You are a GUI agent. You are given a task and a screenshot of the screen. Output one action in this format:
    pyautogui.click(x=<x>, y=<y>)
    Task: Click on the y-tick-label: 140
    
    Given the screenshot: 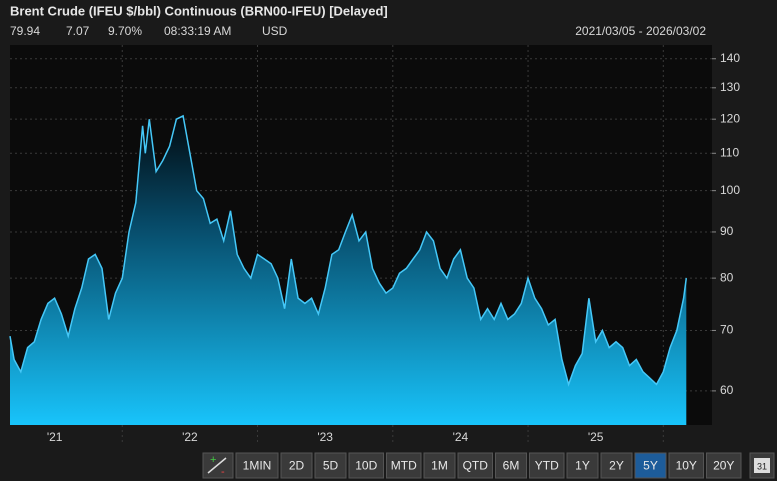 What is the action you would take?
    pyautogui.click(x=730, y=58)
    